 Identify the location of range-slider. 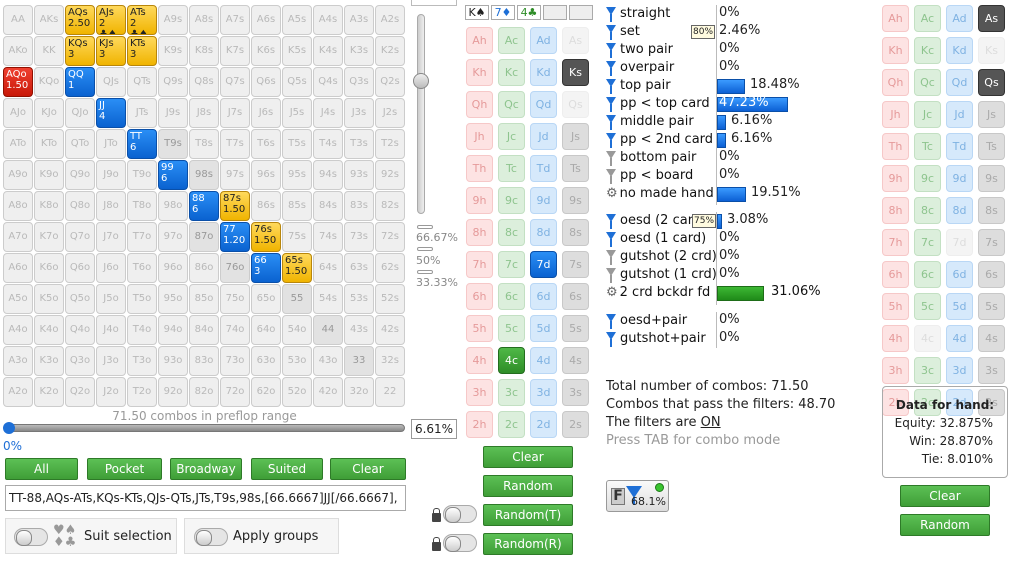
(204, 428).